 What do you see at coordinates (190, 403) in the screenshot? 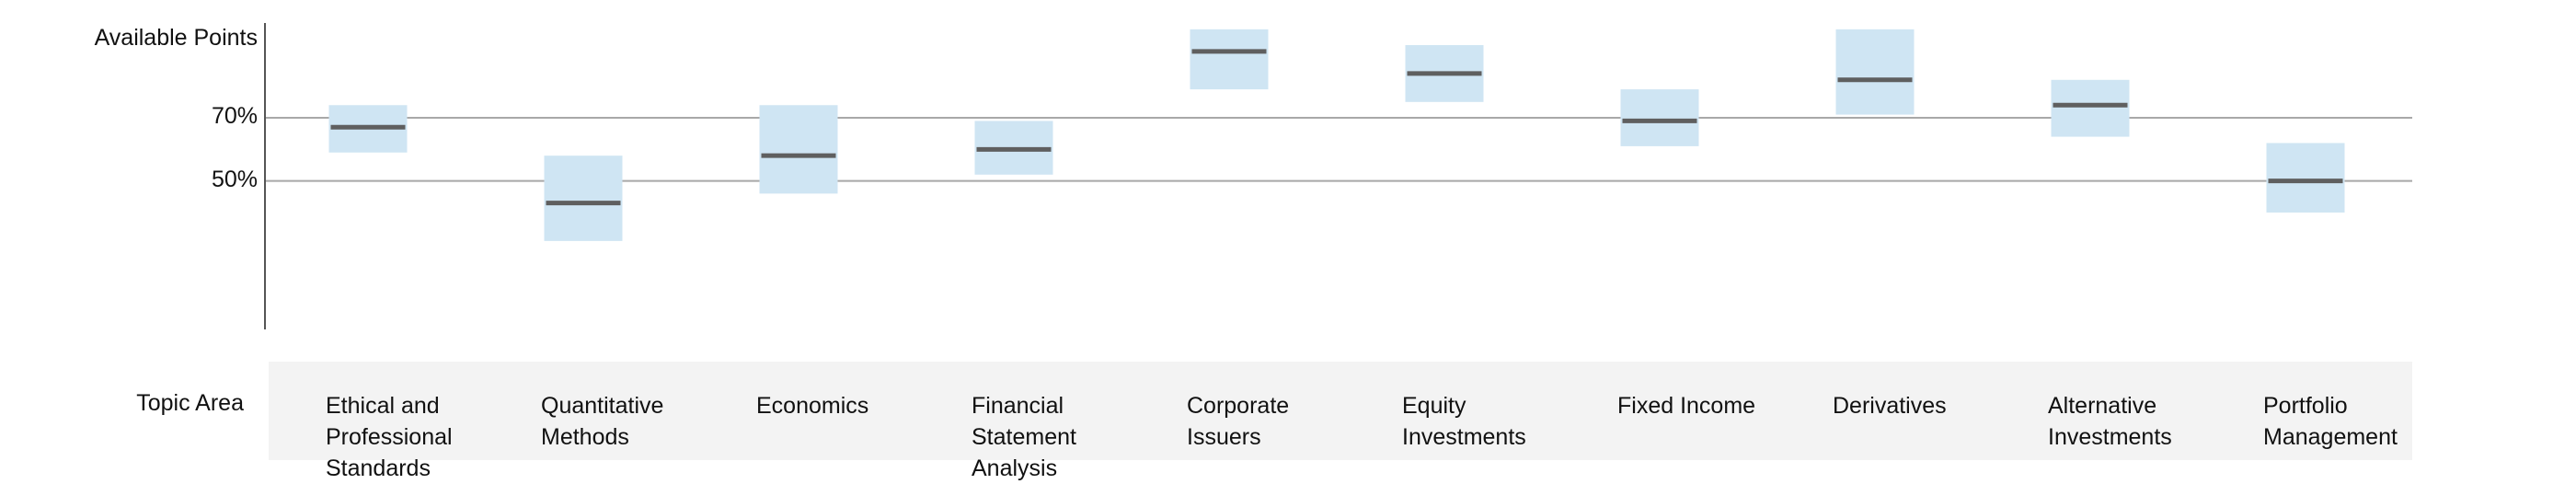
I see `topic-area-heading: Topic Area` at bounding box center [190, 403].